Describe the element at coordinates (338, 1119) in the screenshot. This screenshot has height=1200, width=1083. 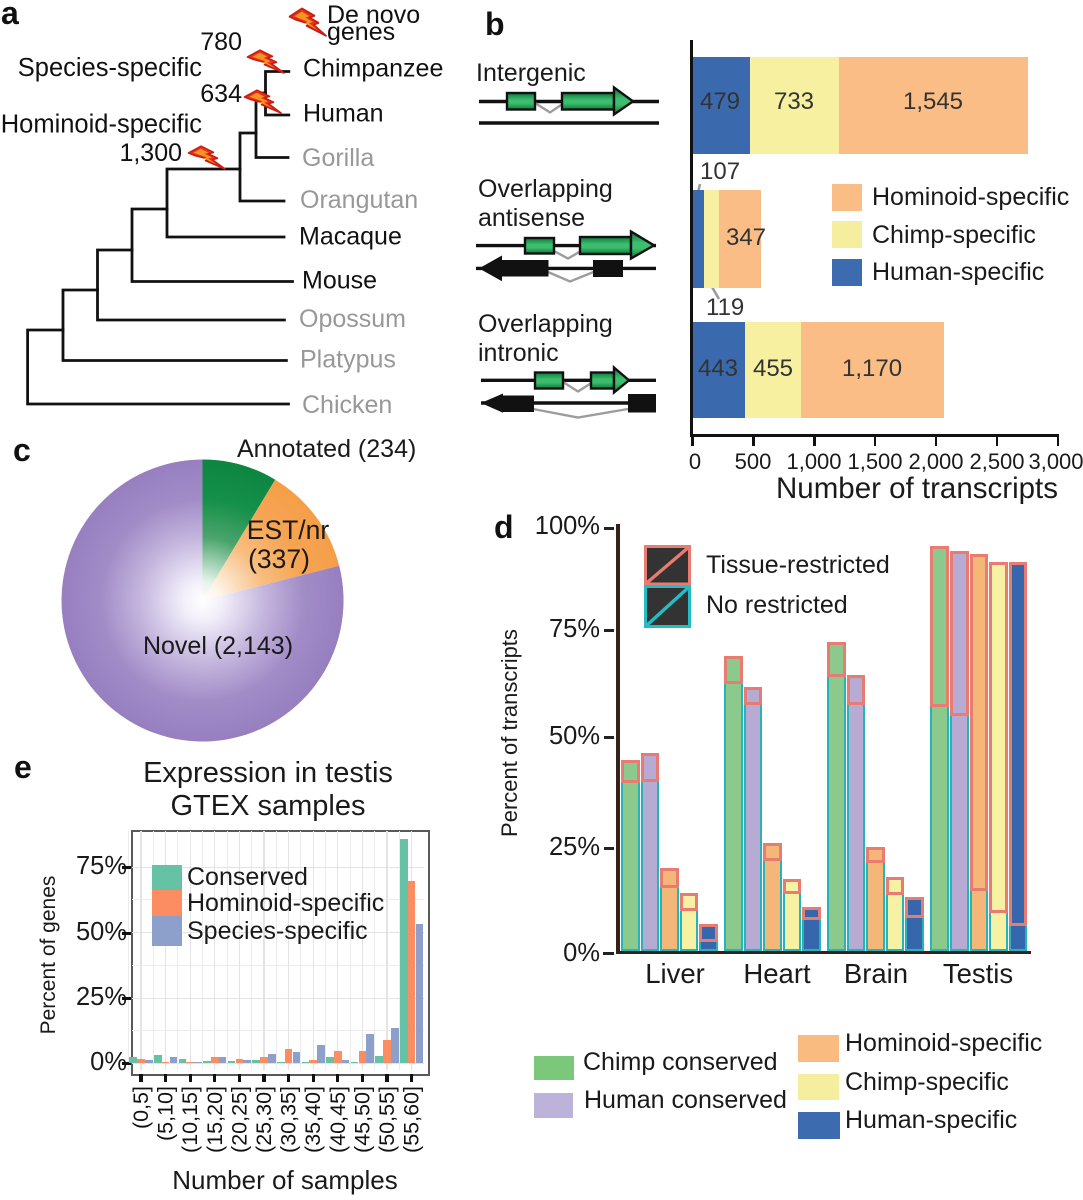
I see `svg-text: (40,45]` at that location.